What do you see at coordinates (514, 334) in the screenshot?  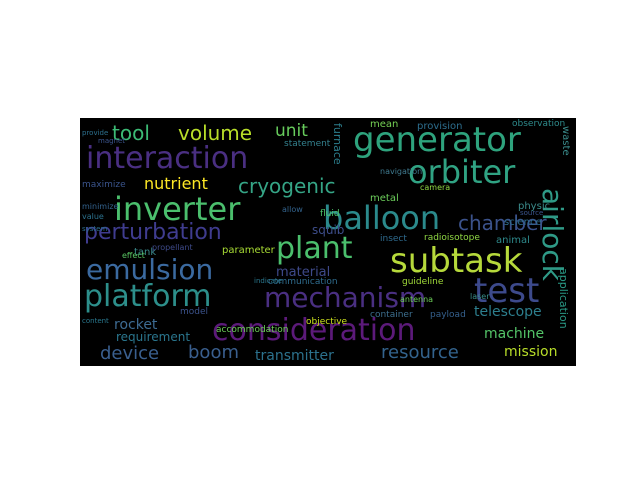 I see `word-machine: machine` at bounding box center [514, 334].